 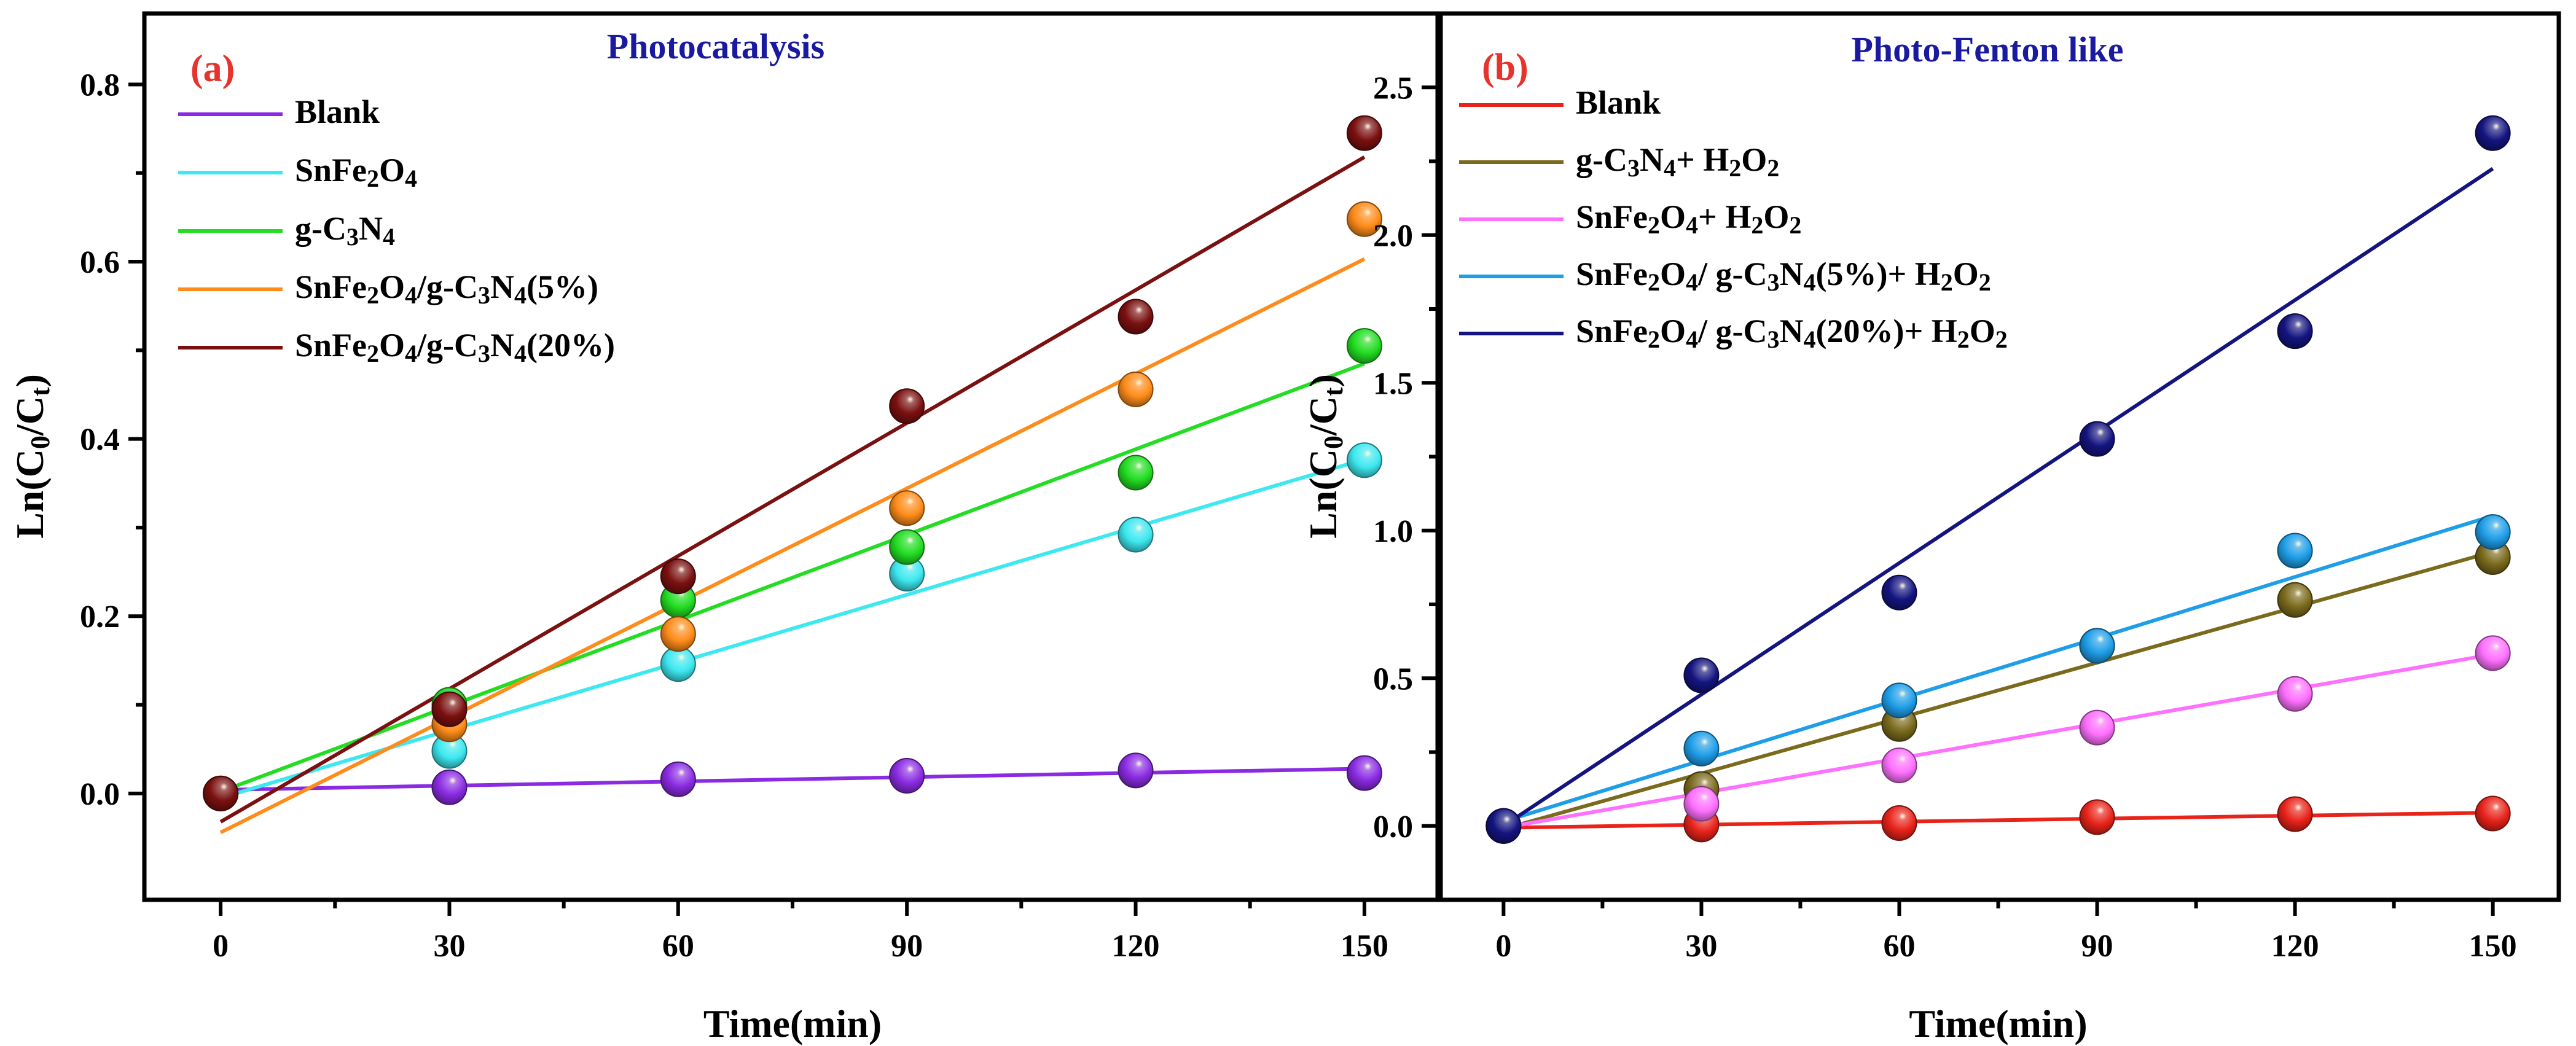 I want to click on panel-label: (b), so click(x=1506, y=67).